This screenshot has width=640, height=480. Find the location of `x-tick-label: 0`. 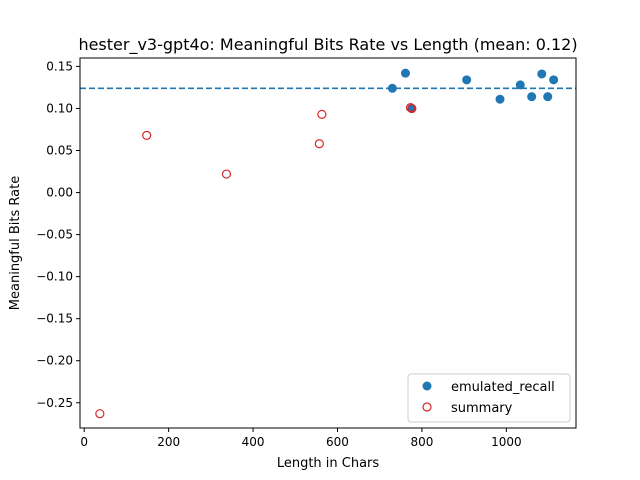

x-tick-label: 0 is located at coordinates (84, 442).